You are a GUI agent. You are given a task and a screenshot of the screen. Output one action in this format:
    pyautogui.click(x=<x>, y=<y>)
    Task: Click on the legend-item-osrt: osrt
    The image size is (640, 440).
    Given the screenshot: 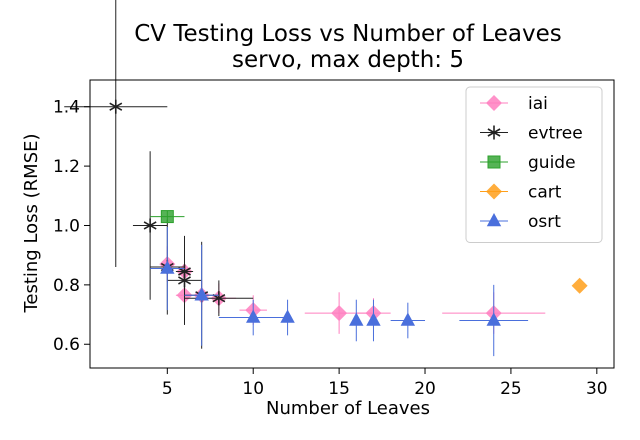 What is the action you would take?
    pyautogui.click(x=520, y=222)
    